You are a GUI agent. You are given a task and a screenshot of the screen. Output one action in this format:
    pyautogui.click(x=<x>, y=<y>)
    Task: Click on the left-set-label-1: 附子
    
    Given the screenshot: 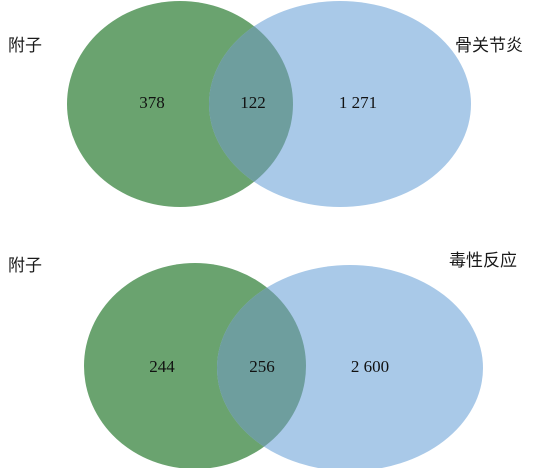 What is the action you would take?
    pyautogui.click(x=25, y=46)
    